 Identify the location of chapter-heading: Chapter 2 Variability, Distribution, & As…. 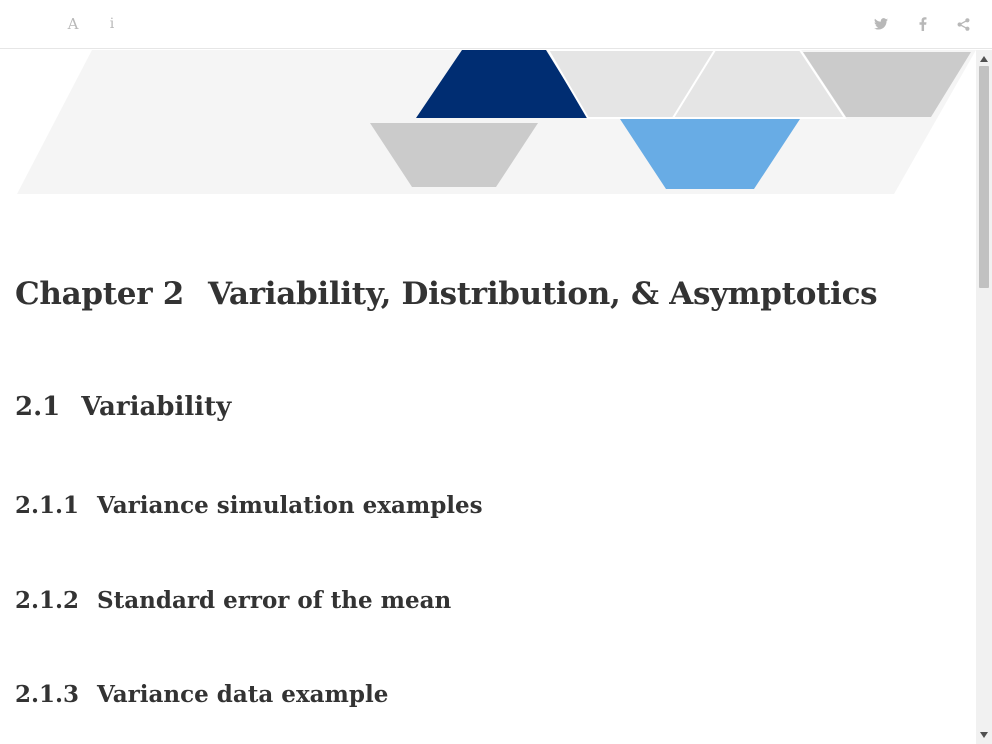
(446, 294).